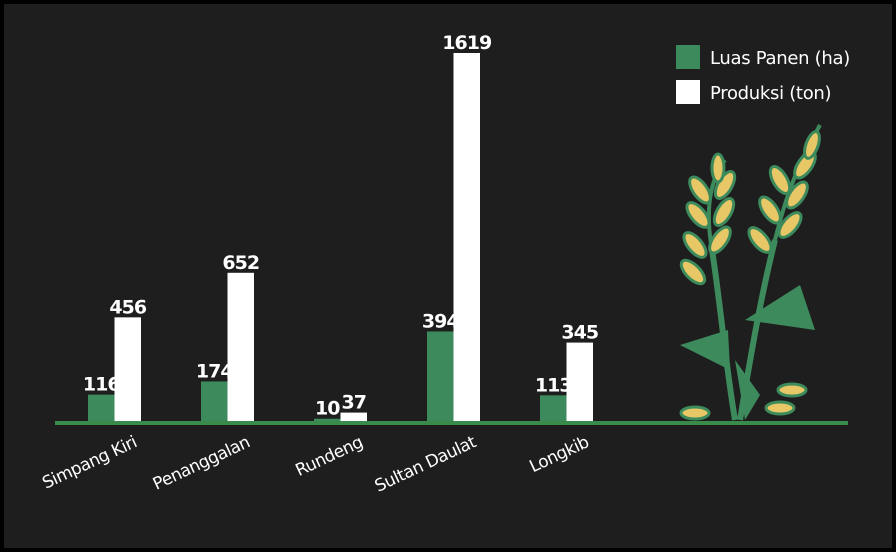  Describe the element at coordinates (214, 371) in the screenshot. I see `value-label: 174` at that location.